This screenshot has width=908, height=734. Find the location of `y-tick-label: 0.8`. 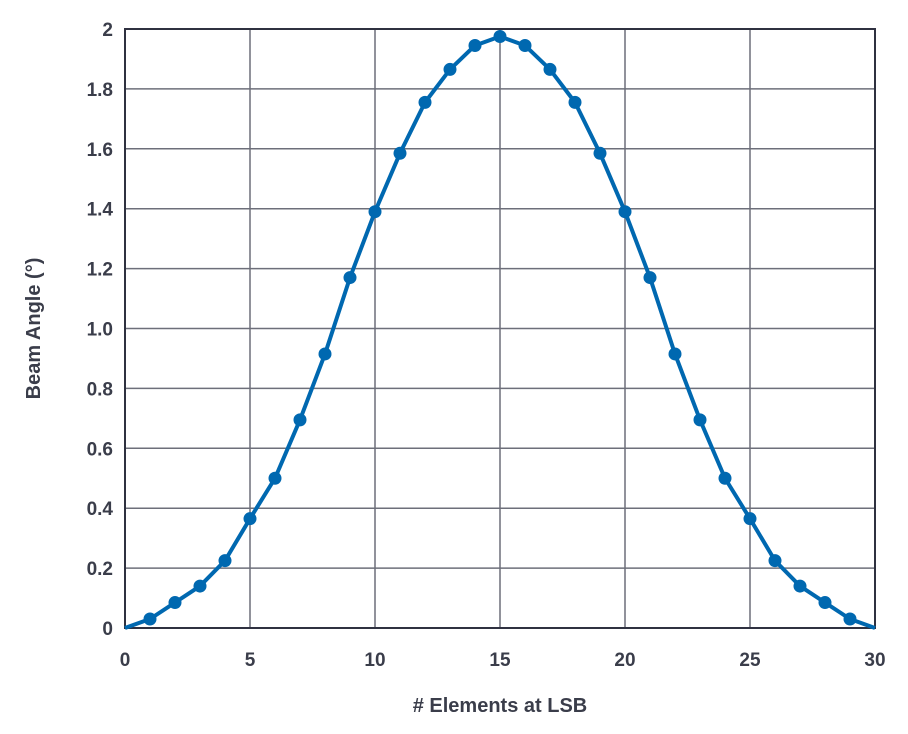

y-tick-label: 0.8 is located at coordinates (100, 389).